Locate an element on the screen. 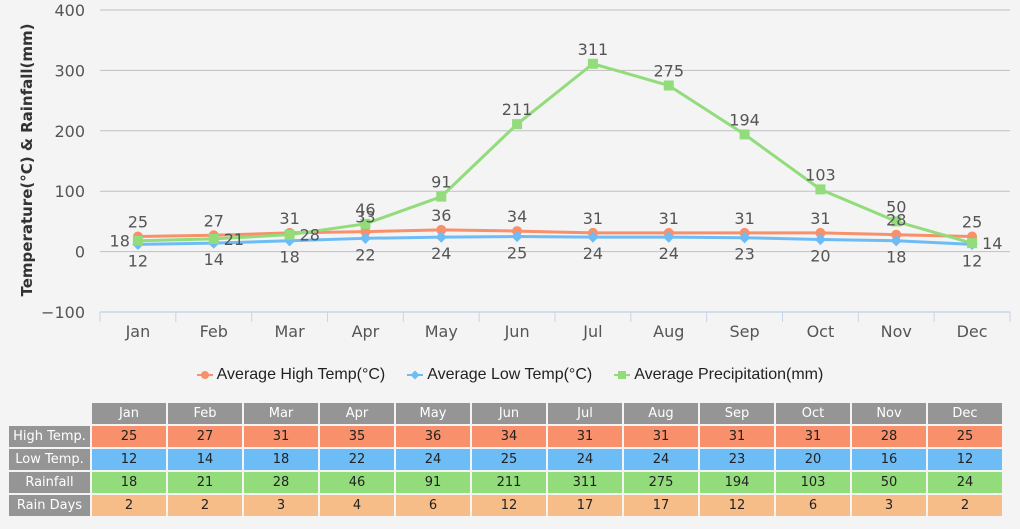 Image resolution: width=1020 pixels, height=529 pixels. x-tick-label: Jul is located at coordinates (592, 331).